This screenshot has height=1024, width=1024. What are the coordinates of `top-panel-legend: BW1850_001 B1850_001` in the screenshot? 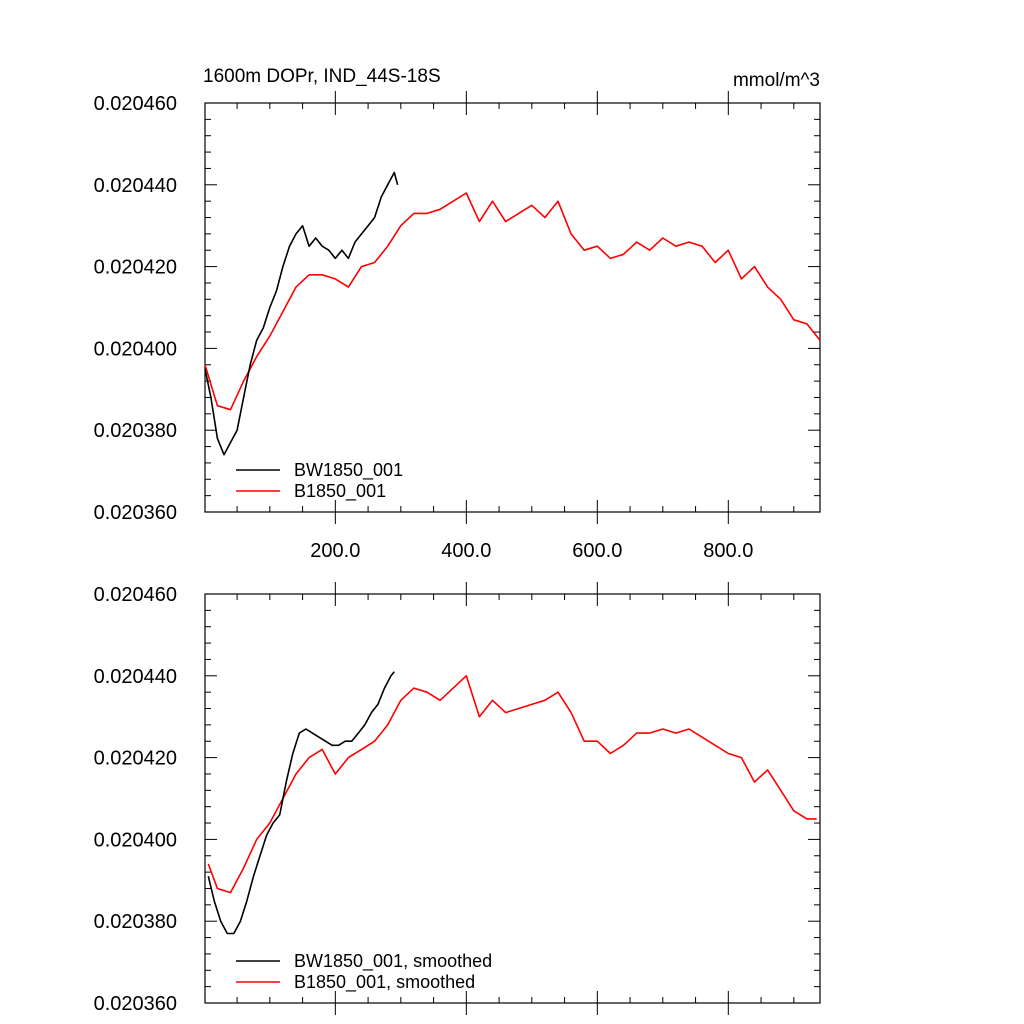 It's located at (319, 481).